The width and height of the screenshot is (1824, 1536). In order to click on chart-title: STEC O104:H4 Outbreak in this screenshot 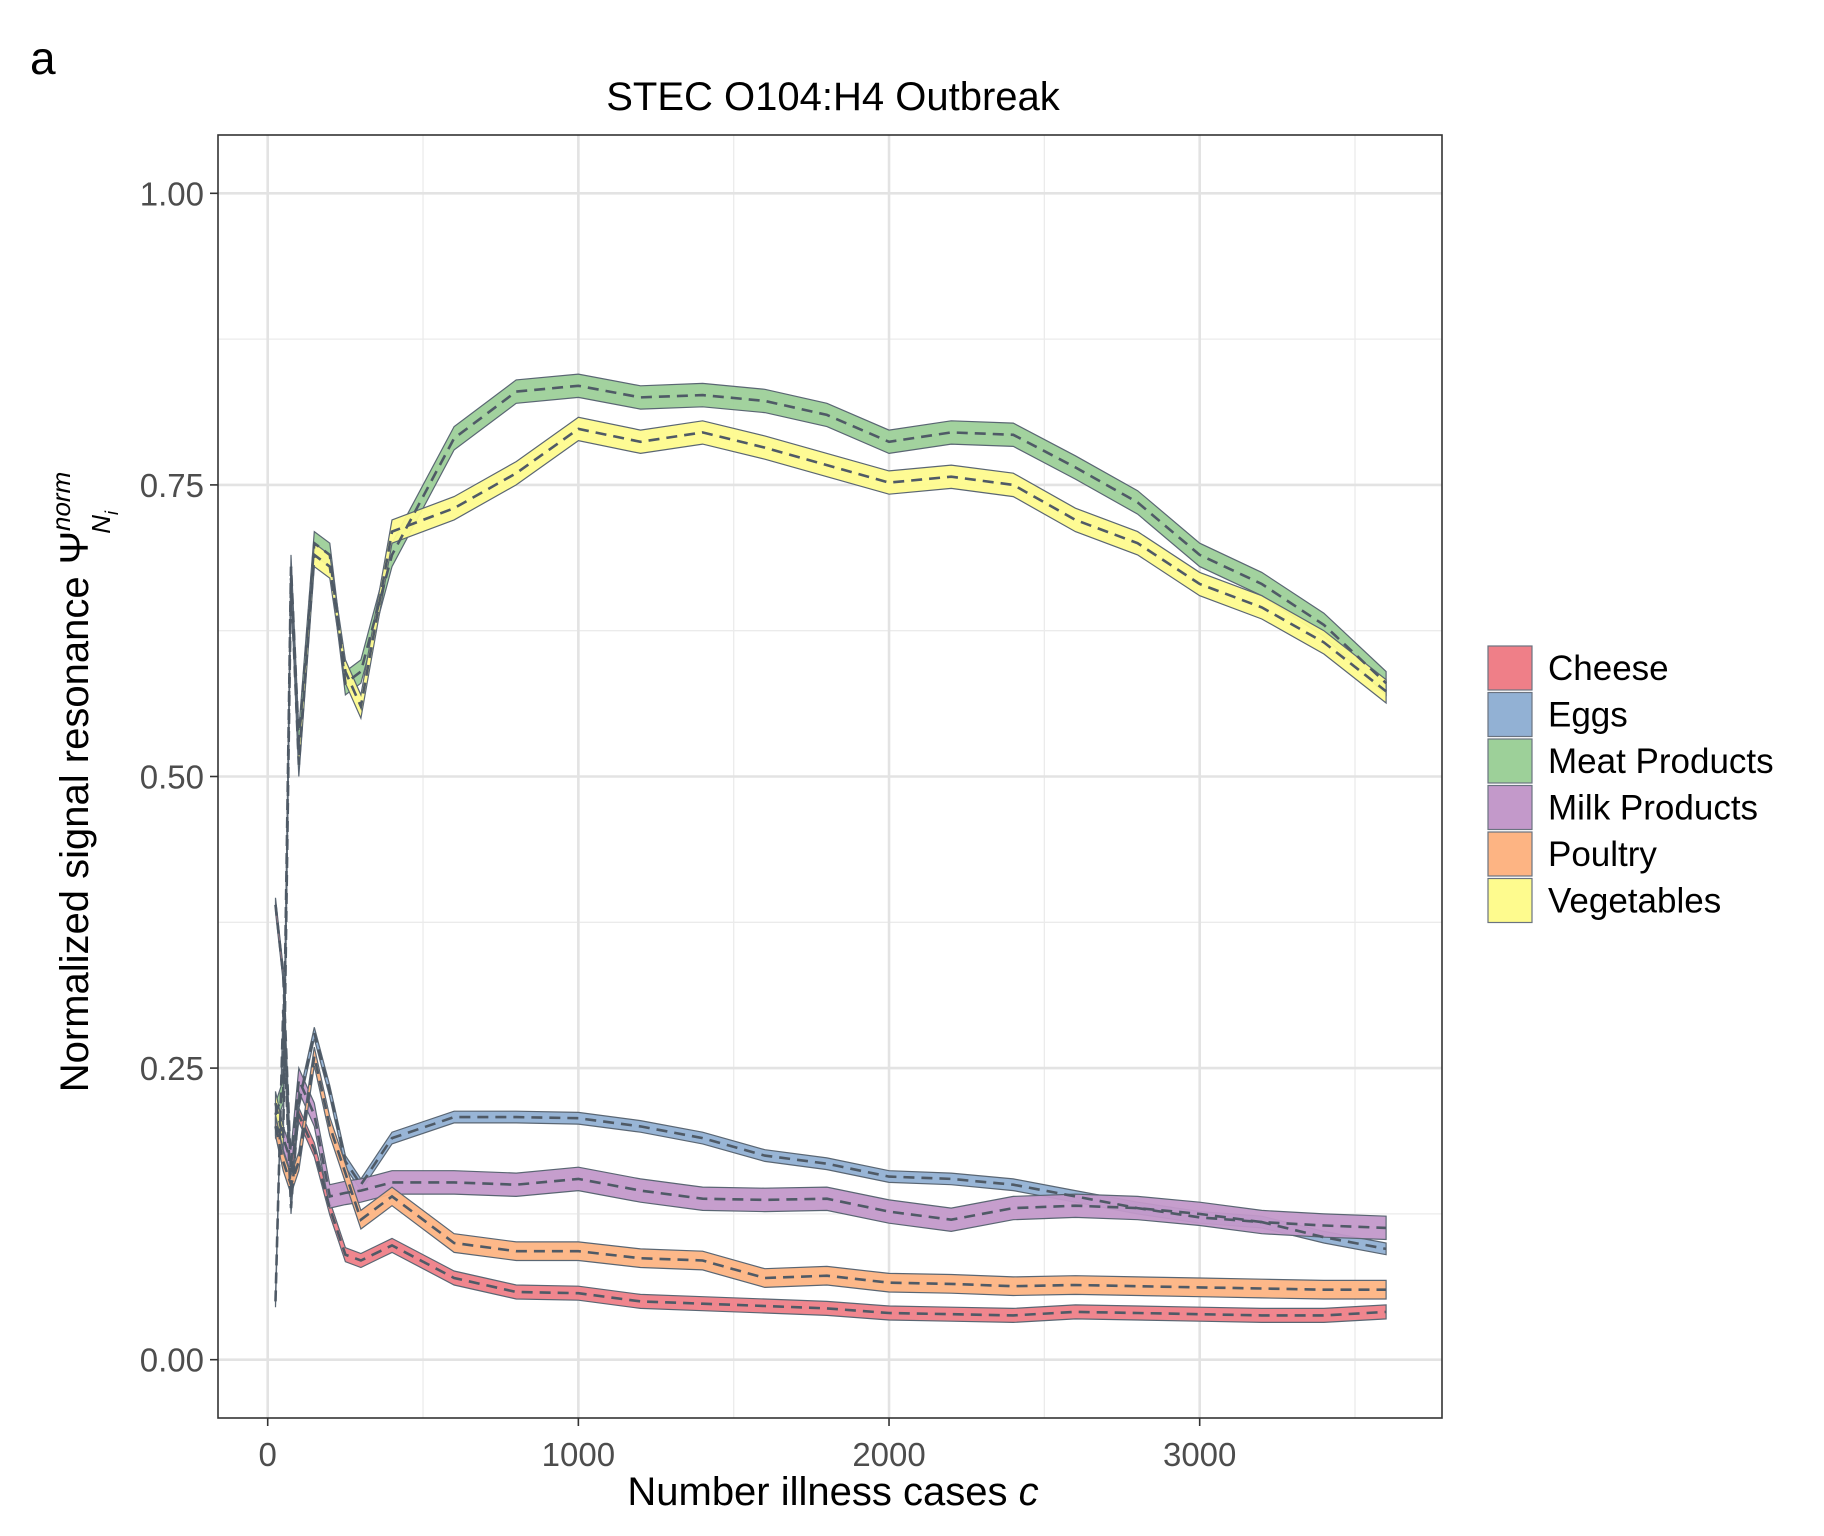, I will do `click(833, 97)`.